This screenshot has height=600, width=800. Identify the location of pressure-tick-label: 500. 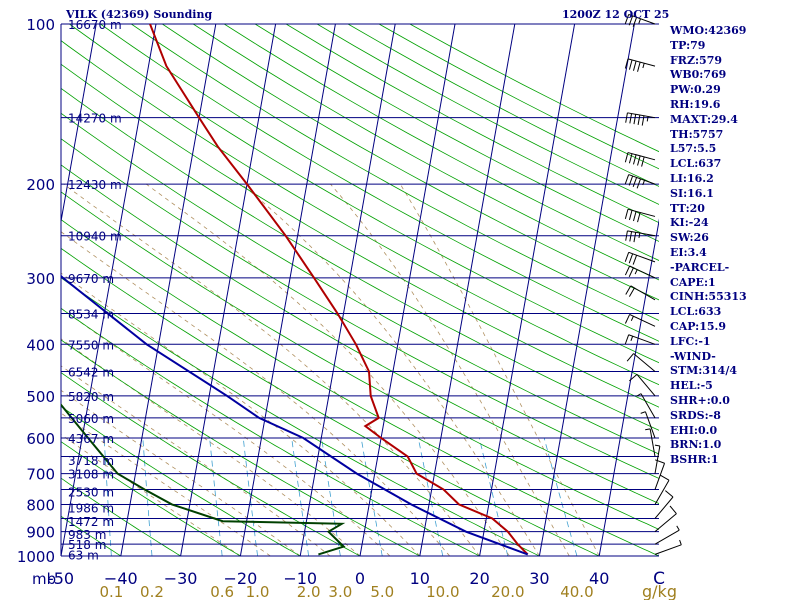
(40, 397).